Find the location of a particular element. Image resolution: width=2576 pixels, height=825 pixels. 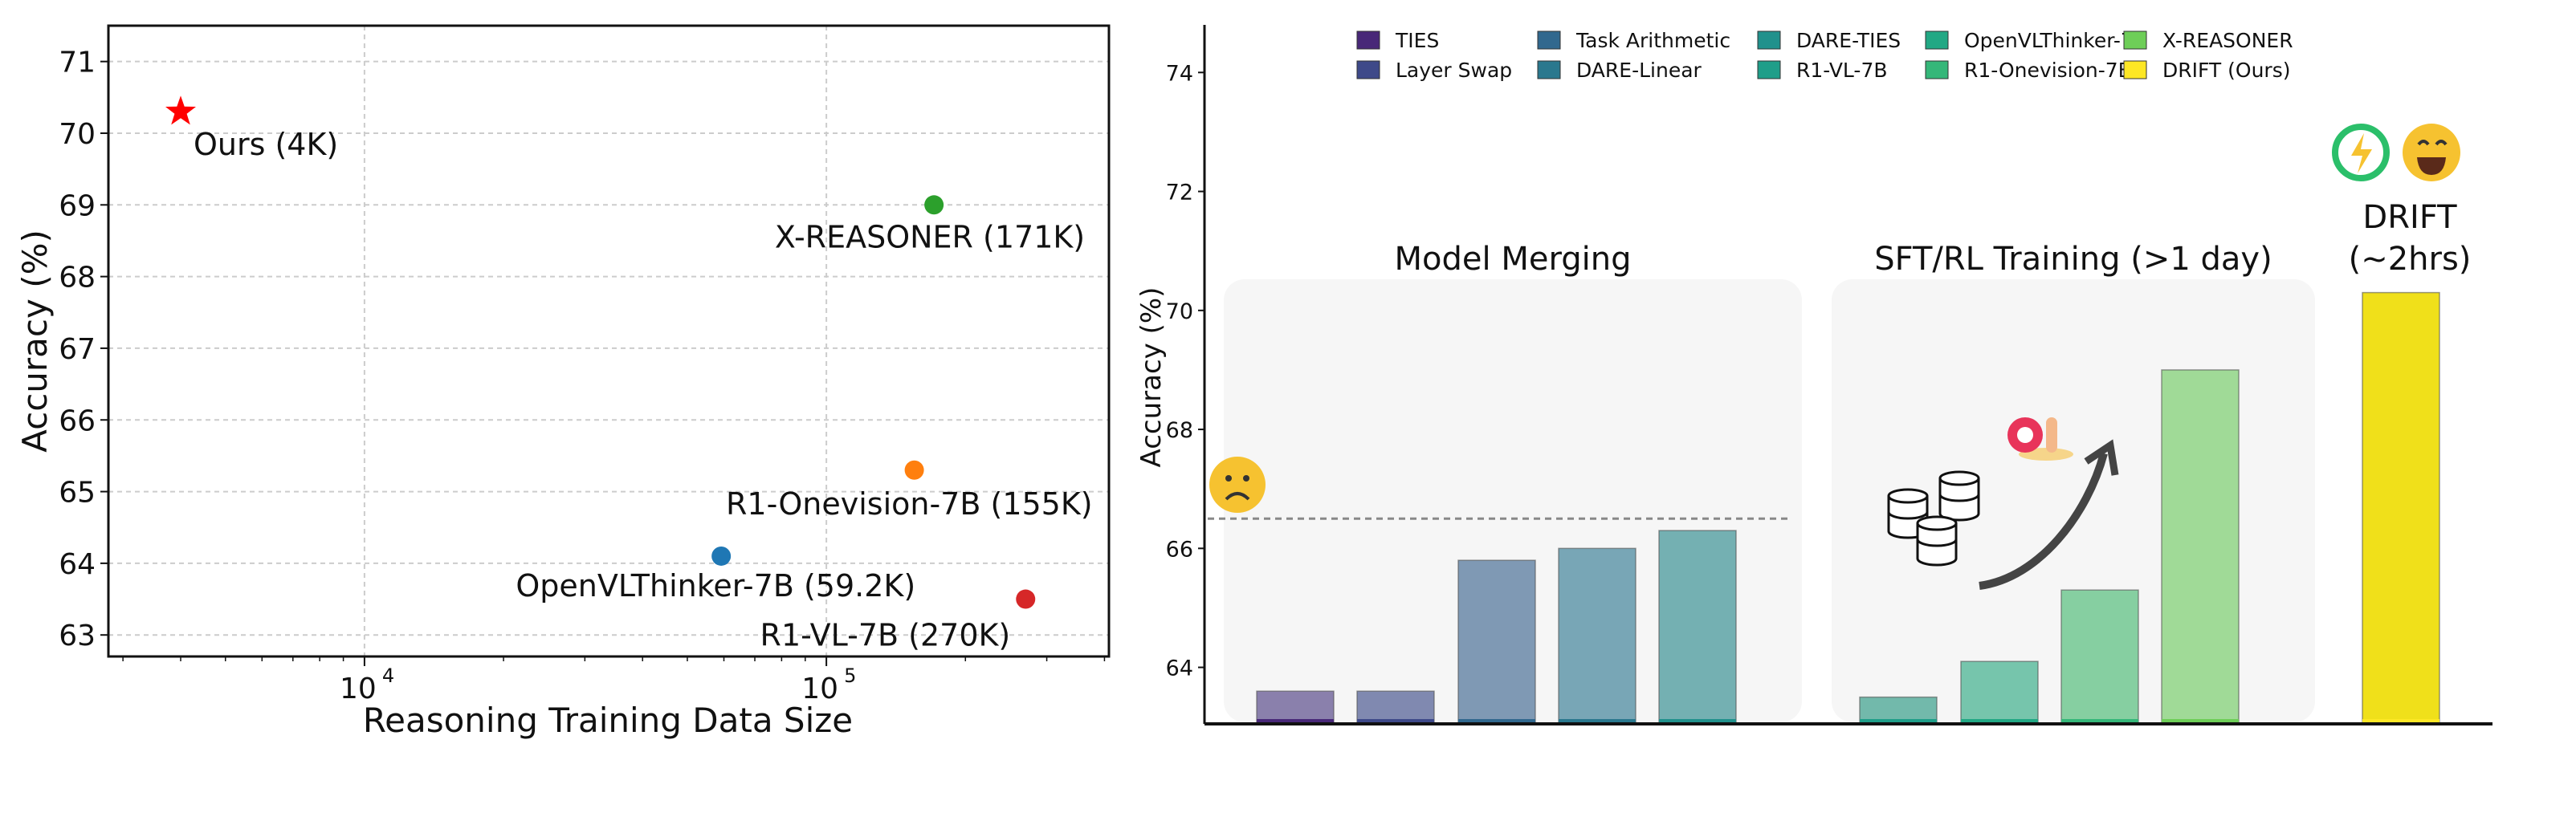

legend-label: OpenVLThinker-7B is located at coordinates (2055, 41).